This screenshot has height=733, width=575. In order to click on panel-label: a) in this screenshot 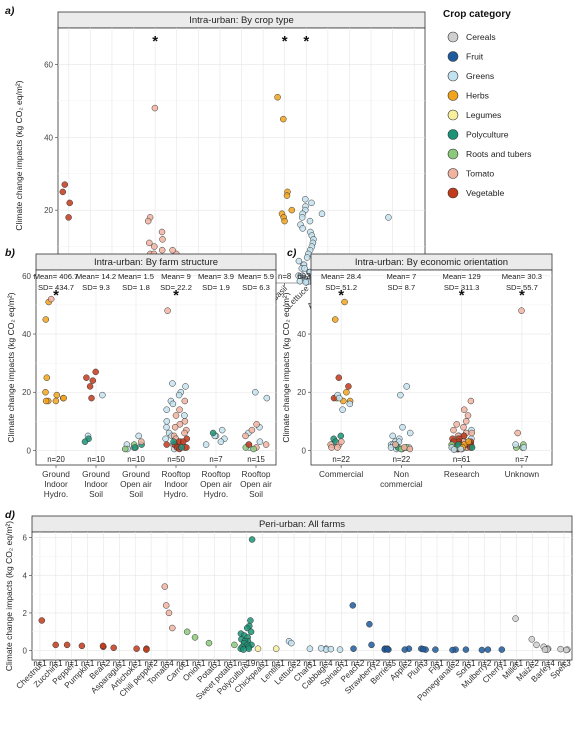, I will do `click(10, 11)`.